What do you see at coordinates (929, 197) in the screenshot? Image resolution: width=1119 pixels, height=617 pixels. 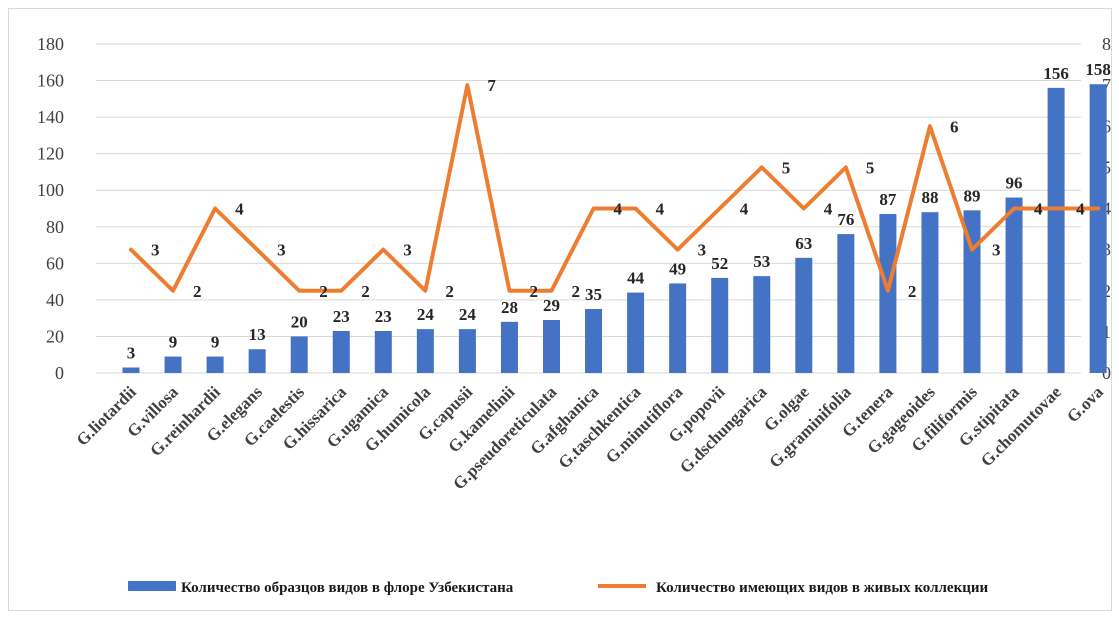 I see `bar-data-label: 88` at bounding box center [929, 197].